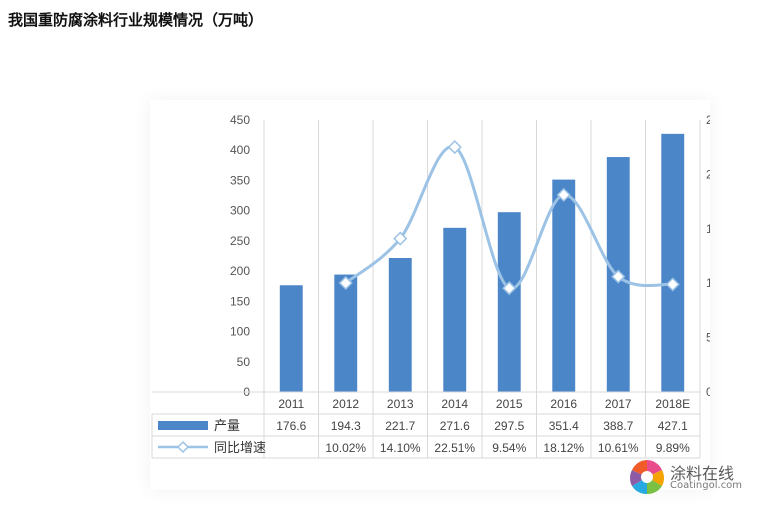  I want to click on left-axis-tick-label: 150, so click(240, 301).